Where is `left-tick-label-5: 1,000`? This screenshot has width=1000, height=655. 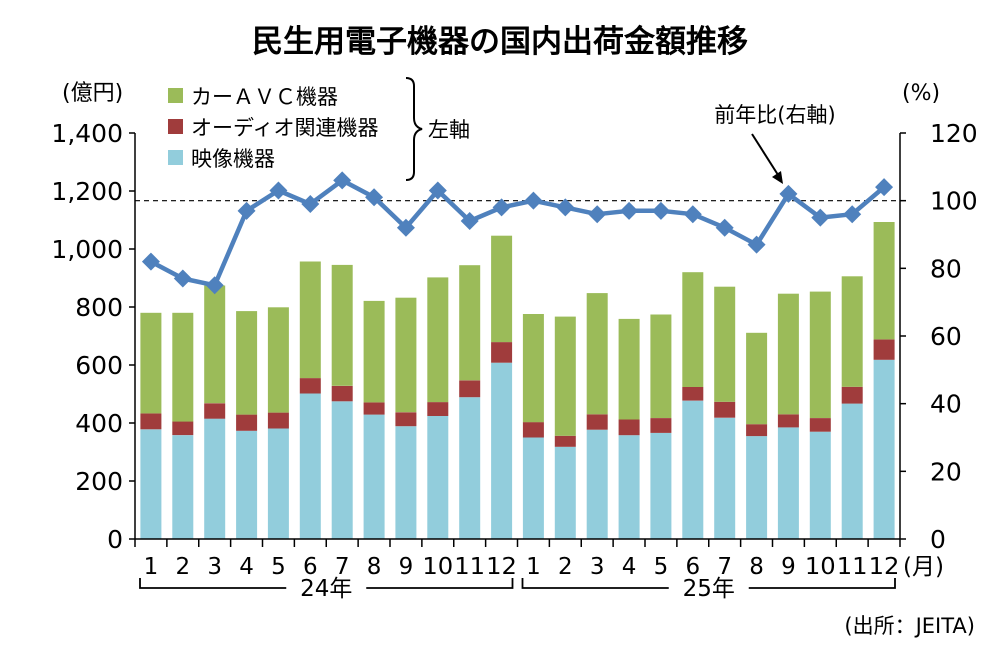
left-tick-label-5: 1,000 is located at coordinates (87, 249).